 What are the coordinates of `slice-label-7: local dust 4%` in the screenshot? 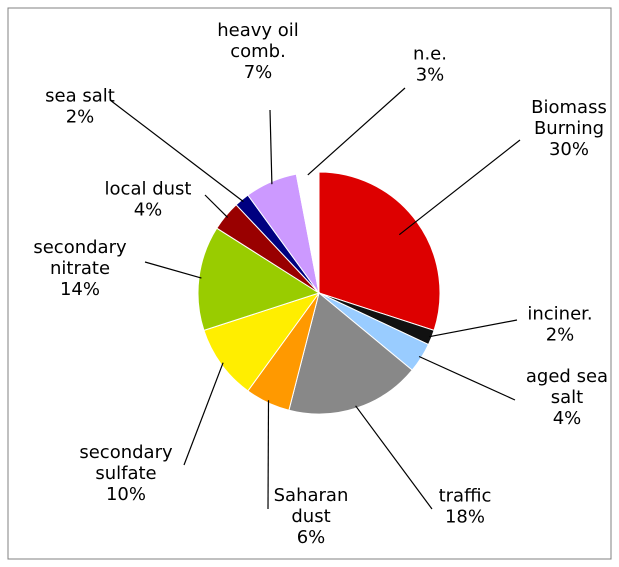 It's located at (148, 200).